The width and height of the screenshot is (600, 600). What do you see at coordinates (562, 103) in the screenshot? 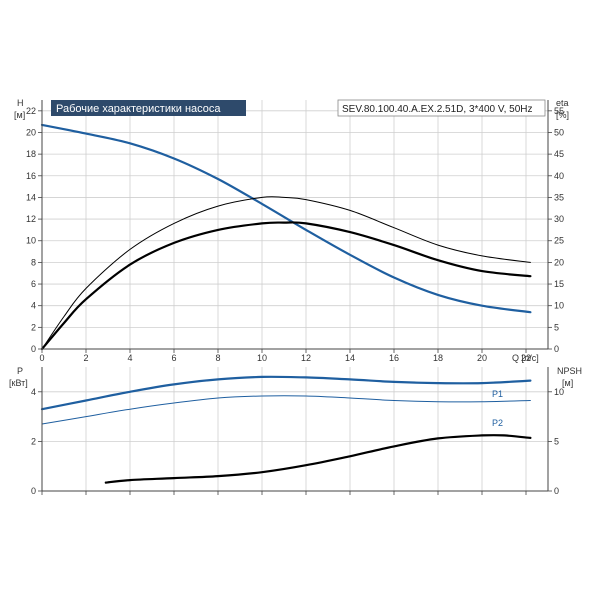
I see `y-right-label: eta` at bounding box center [562, 103].